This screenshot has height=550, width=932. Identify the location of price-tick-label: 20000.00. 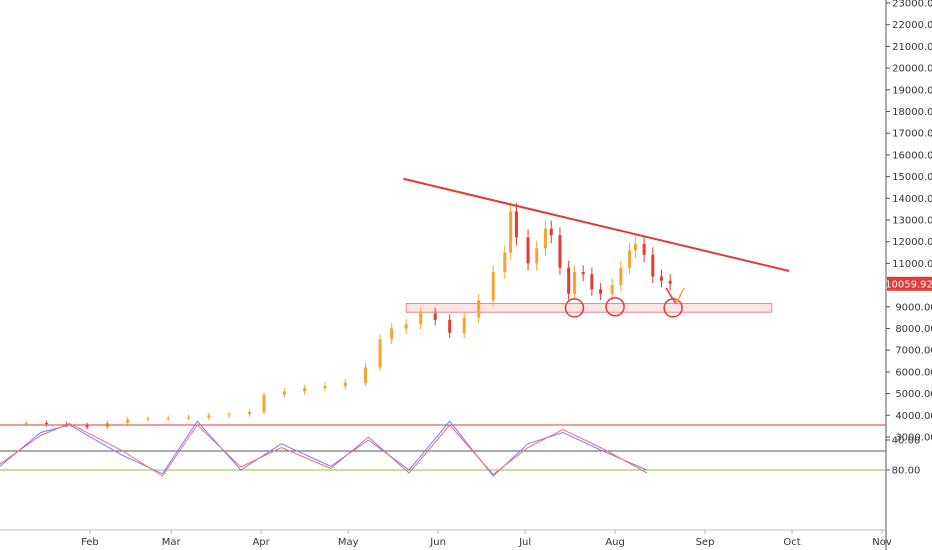
(912, 69).